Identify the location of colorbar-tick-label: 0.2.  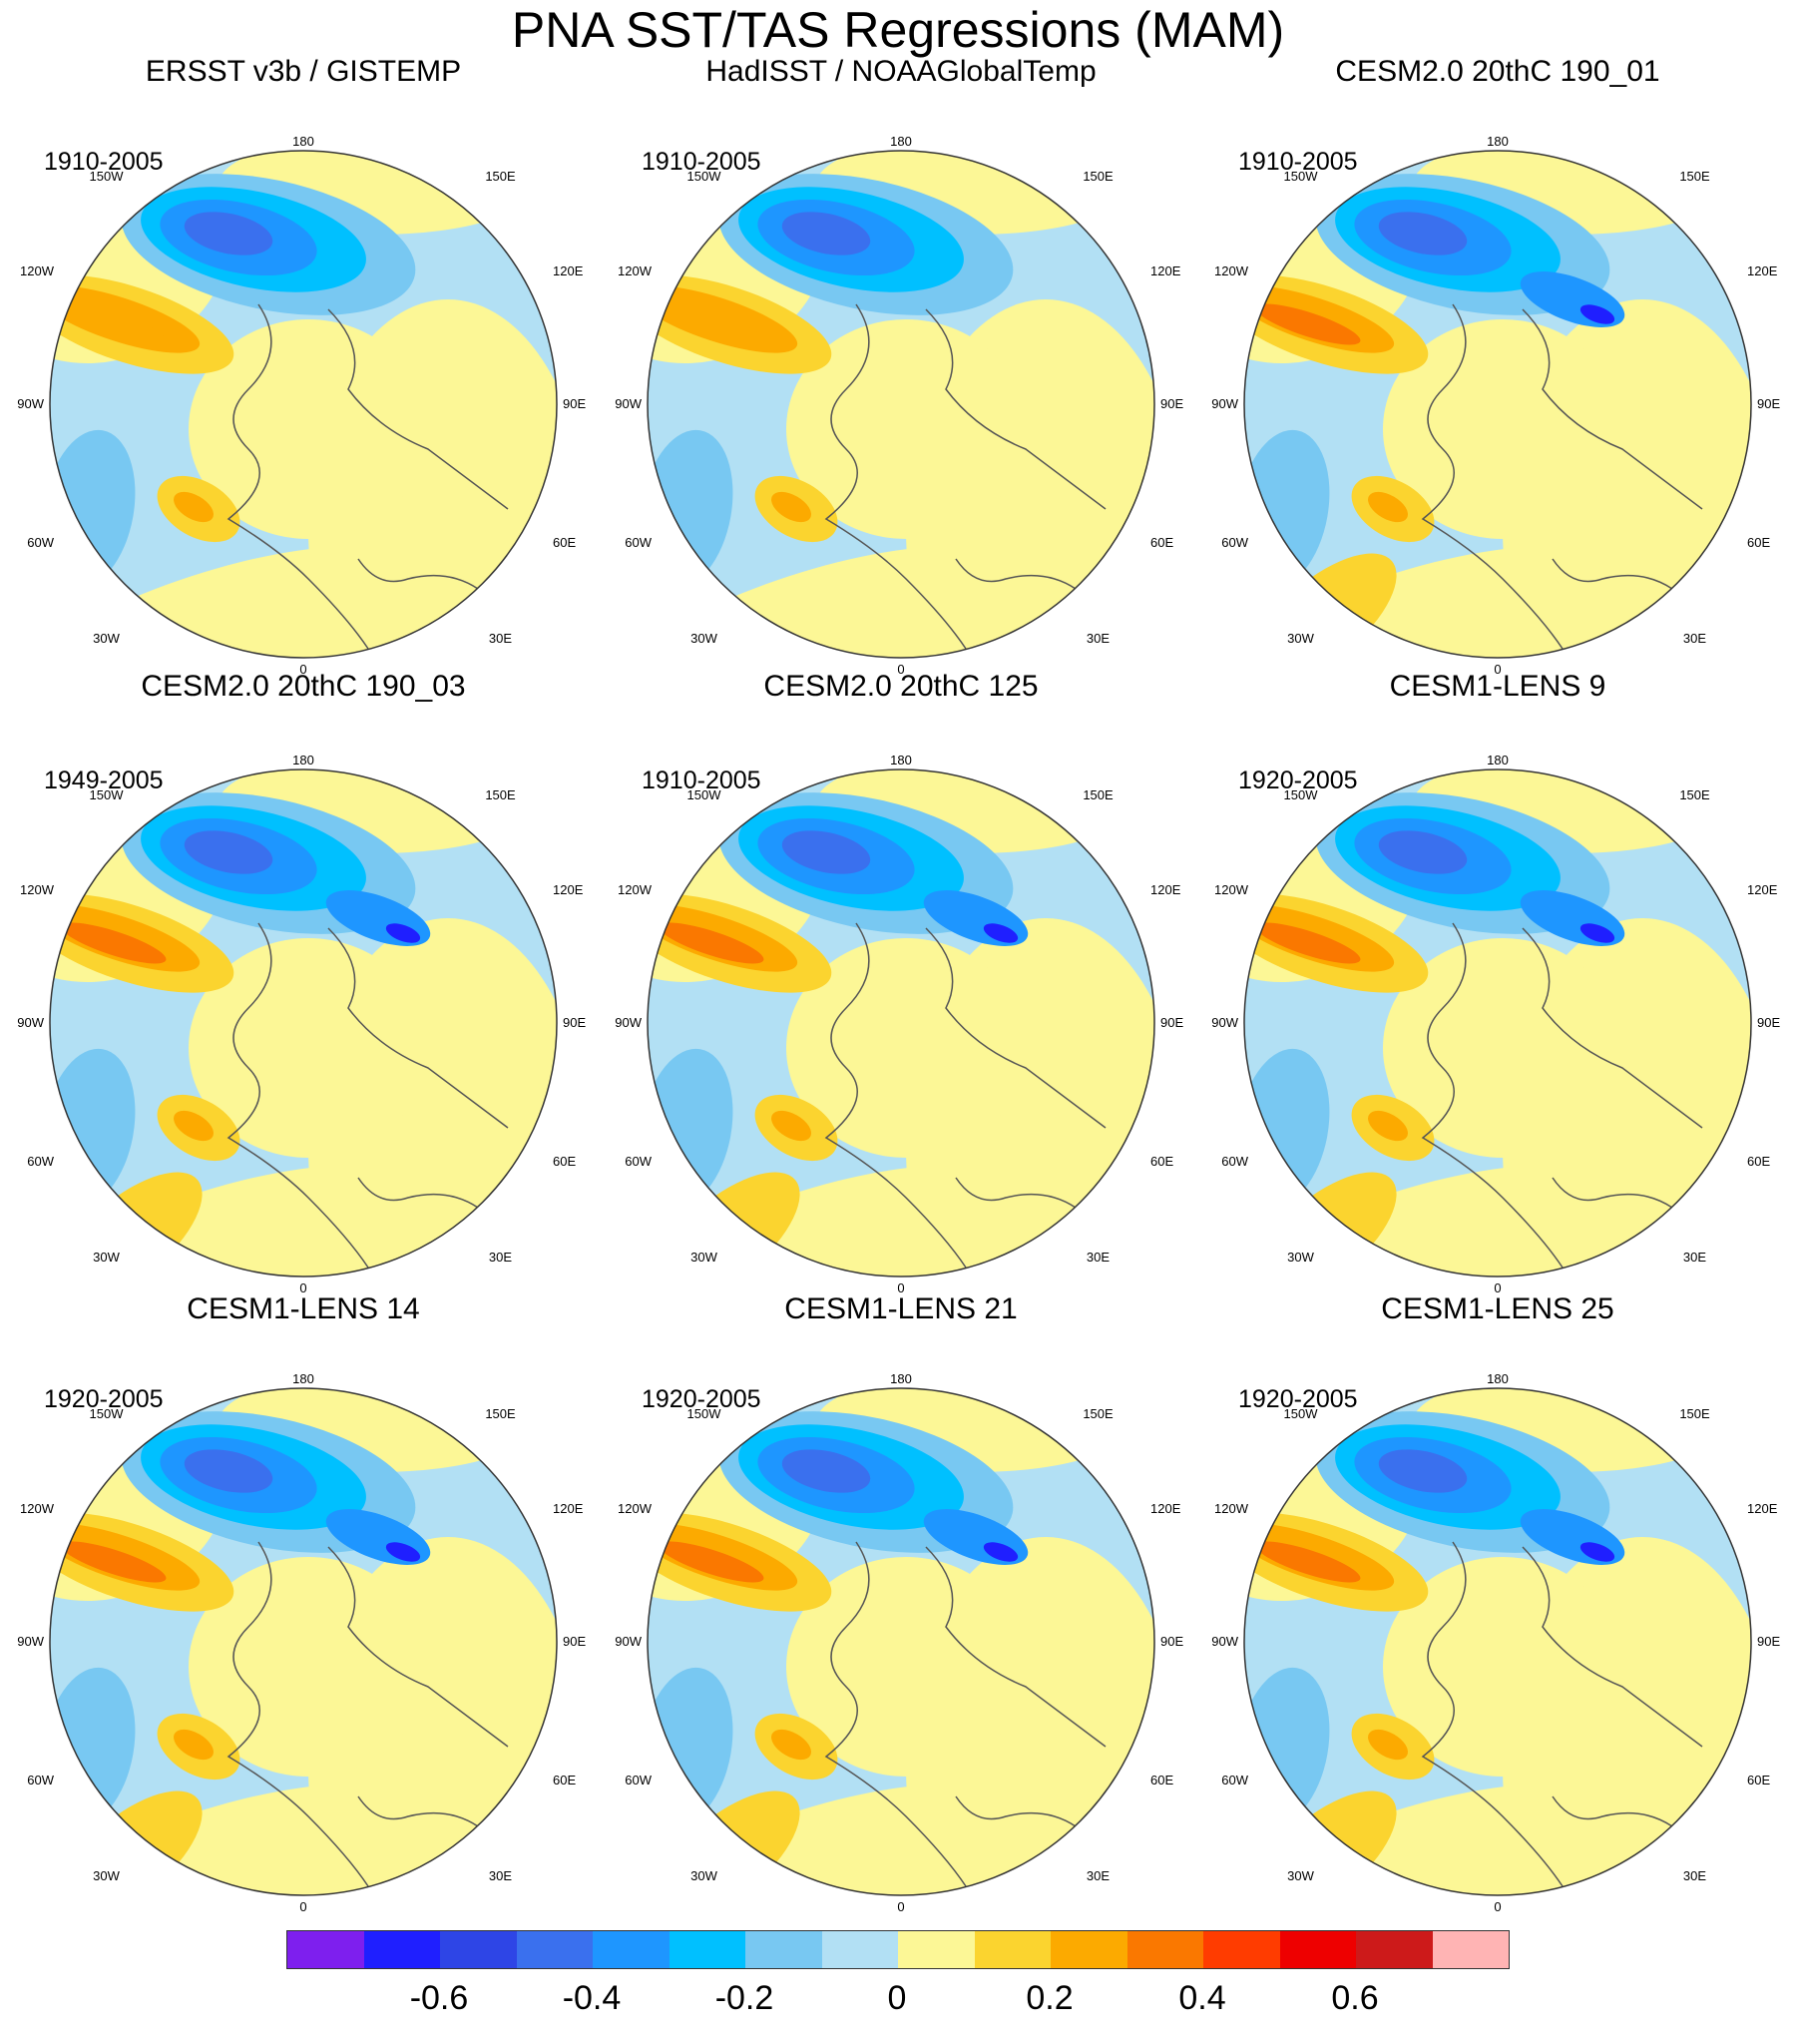
(1050, 1998).